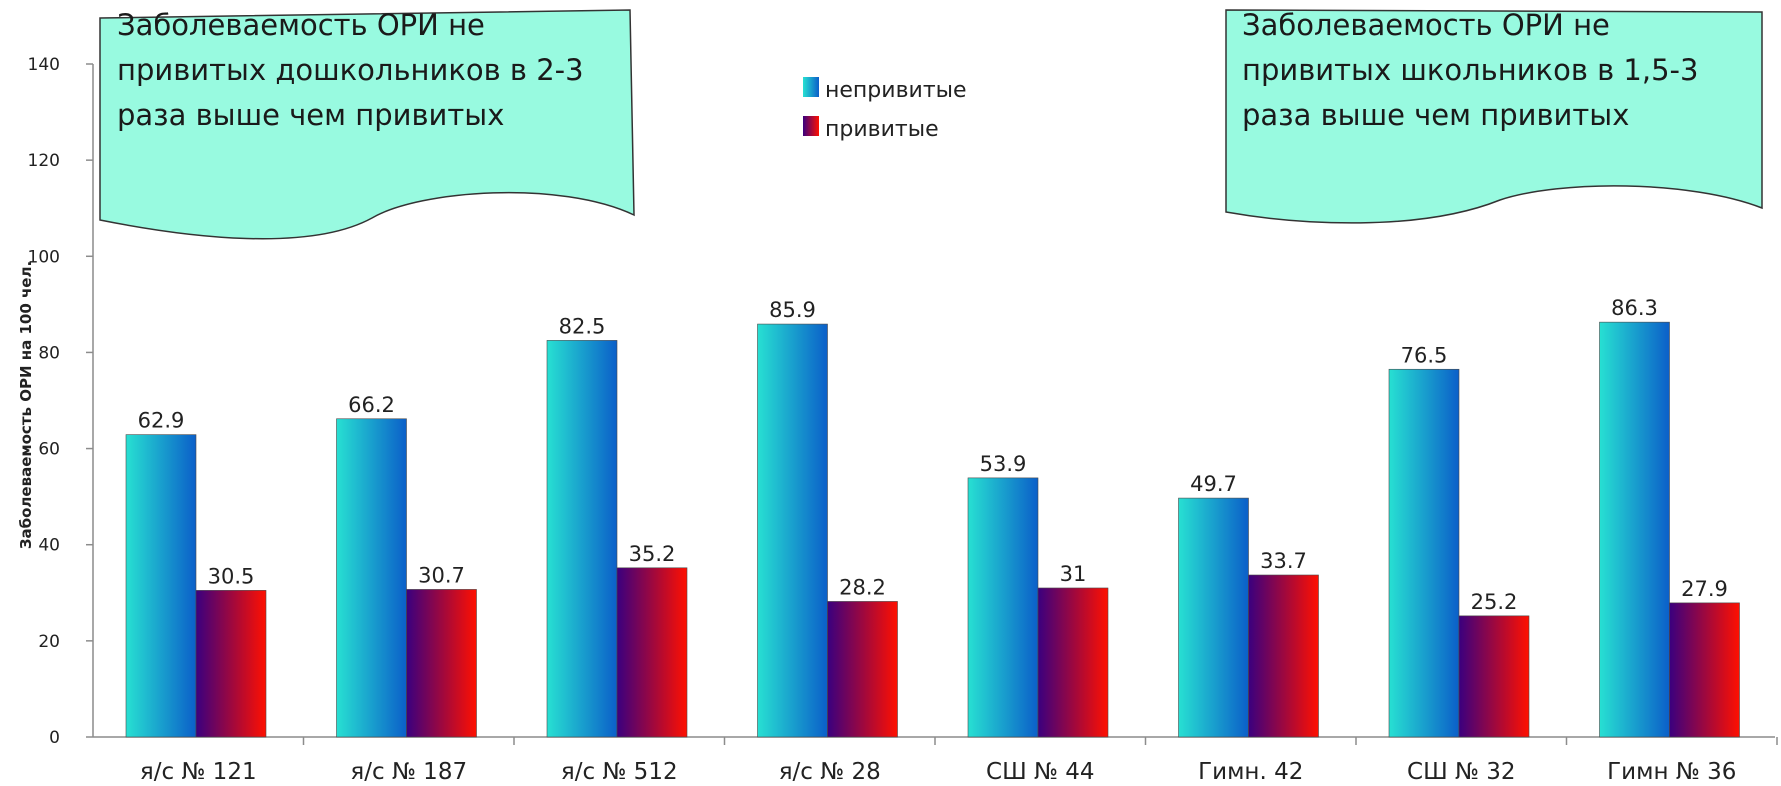 The width and height of the screenshot is (1781, 786). Describe the element at coordinates (1426, 25) in the screenshot. I see `callout-school-line-1: Заболеваемость ОРИ не` at that location.